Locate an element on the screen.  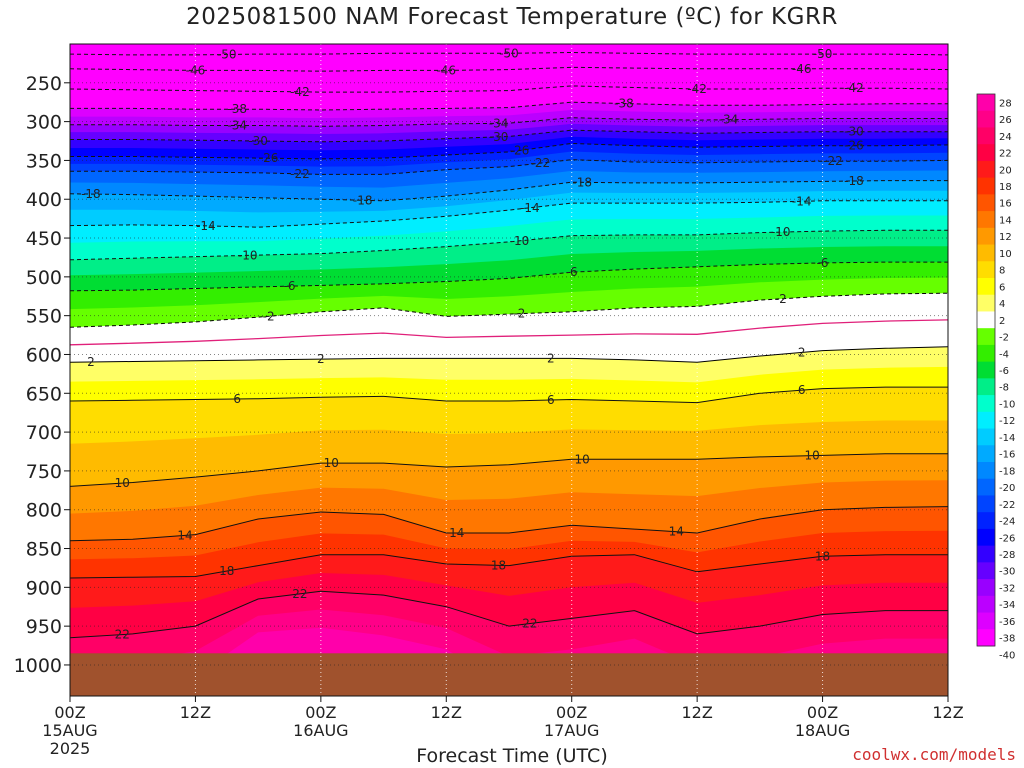
y-tick-label: 650 is located at coordinates (44, 394).